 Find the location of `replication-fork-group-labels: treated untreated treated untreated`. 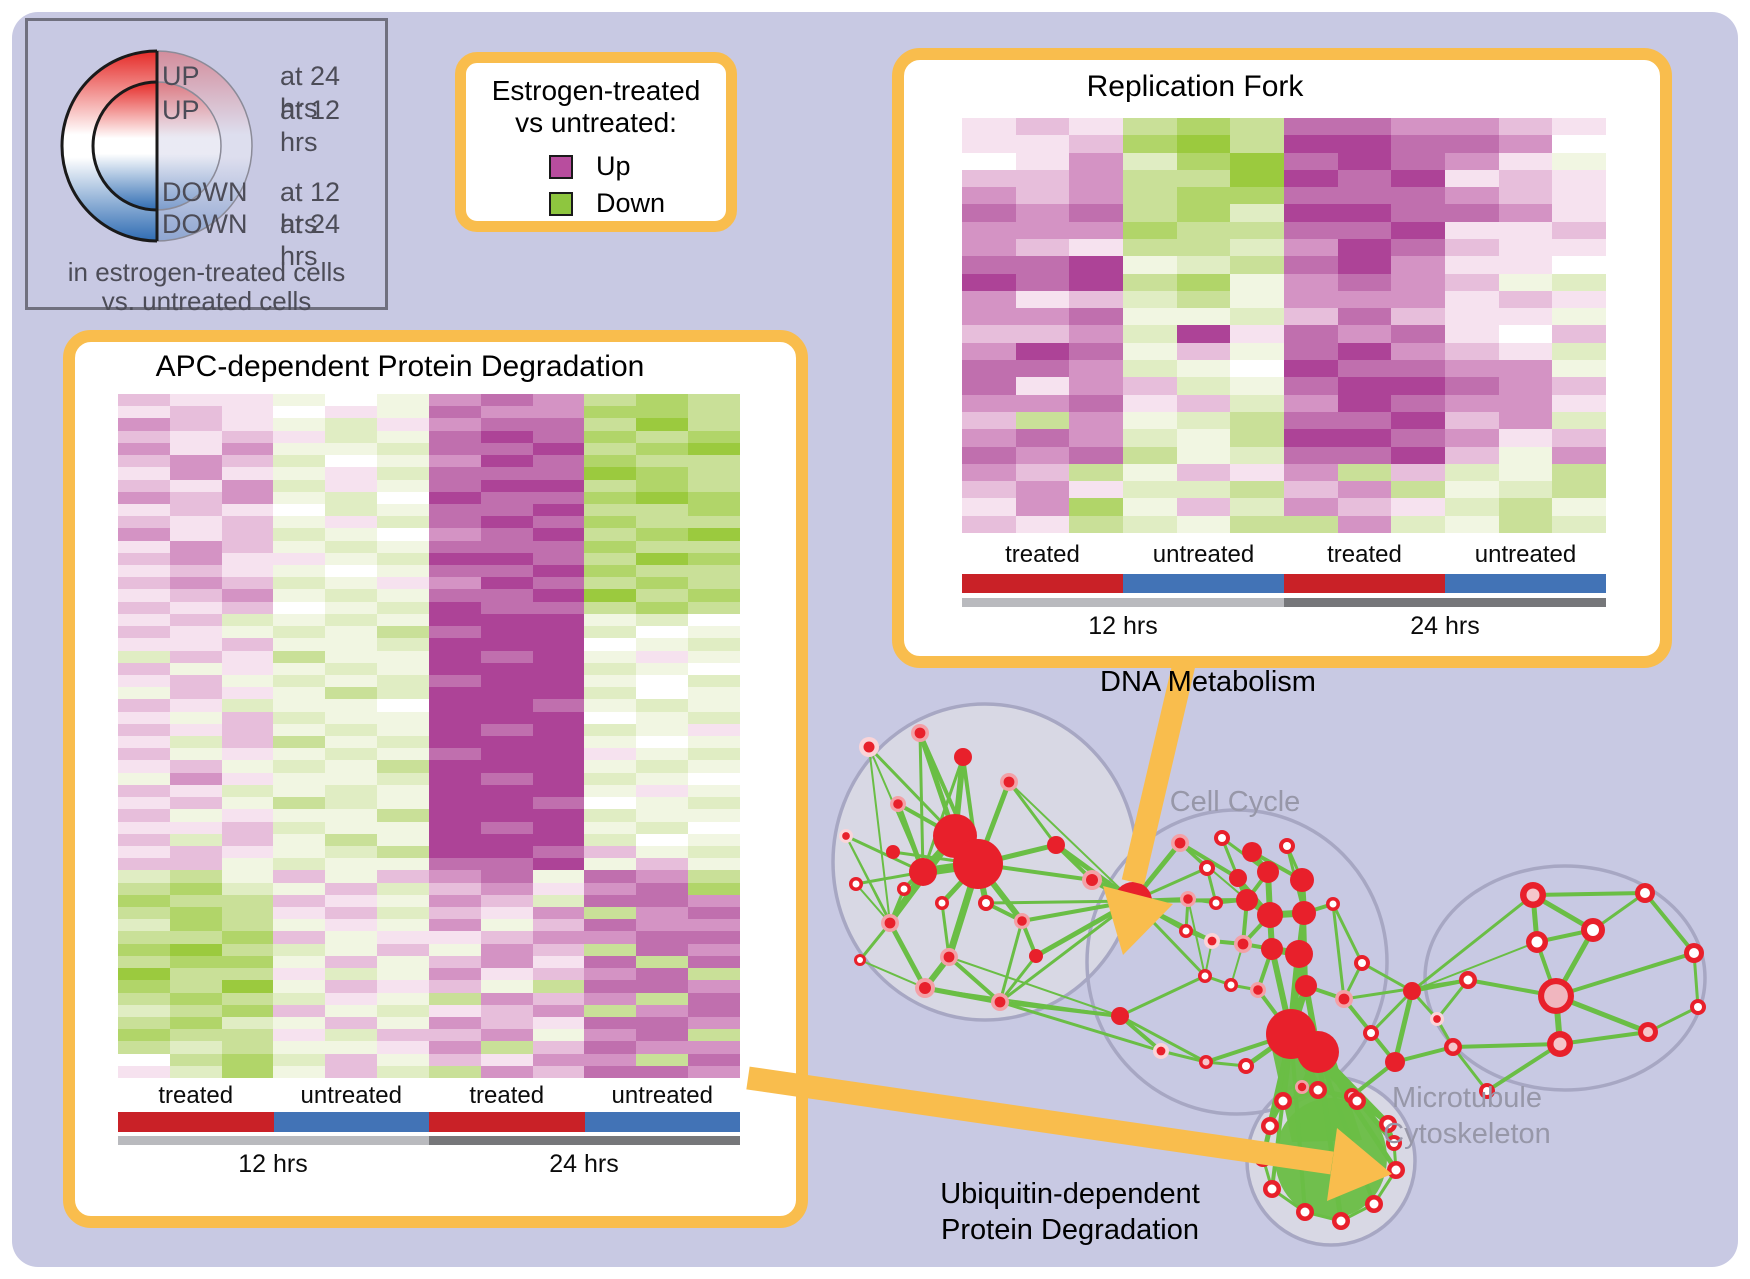

replication-fork-group-labels: treated untreated treated untreated is located at coordinates (1284, 555).